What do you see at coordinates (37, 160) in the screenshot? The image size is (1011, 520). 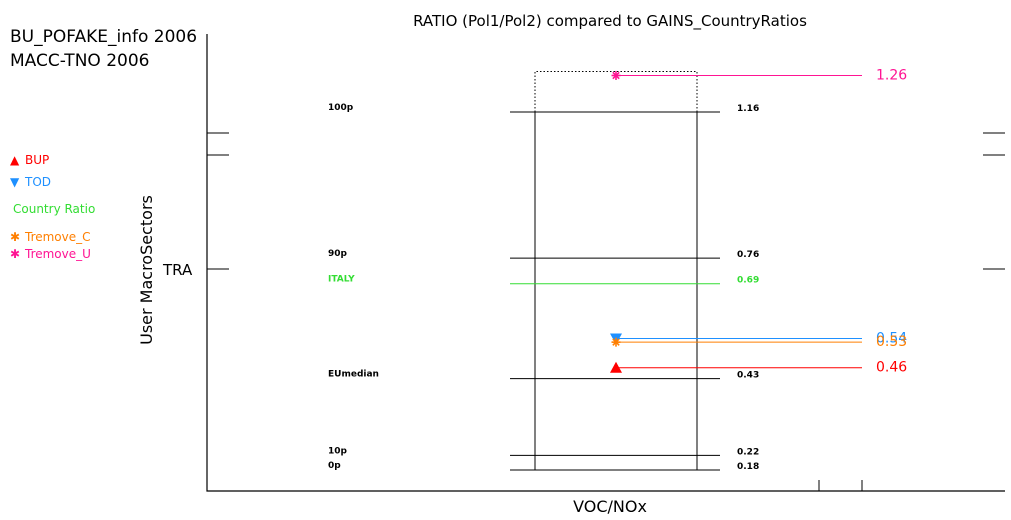 I see `legend-label-0: BUP` at bounding box center [37, 160].